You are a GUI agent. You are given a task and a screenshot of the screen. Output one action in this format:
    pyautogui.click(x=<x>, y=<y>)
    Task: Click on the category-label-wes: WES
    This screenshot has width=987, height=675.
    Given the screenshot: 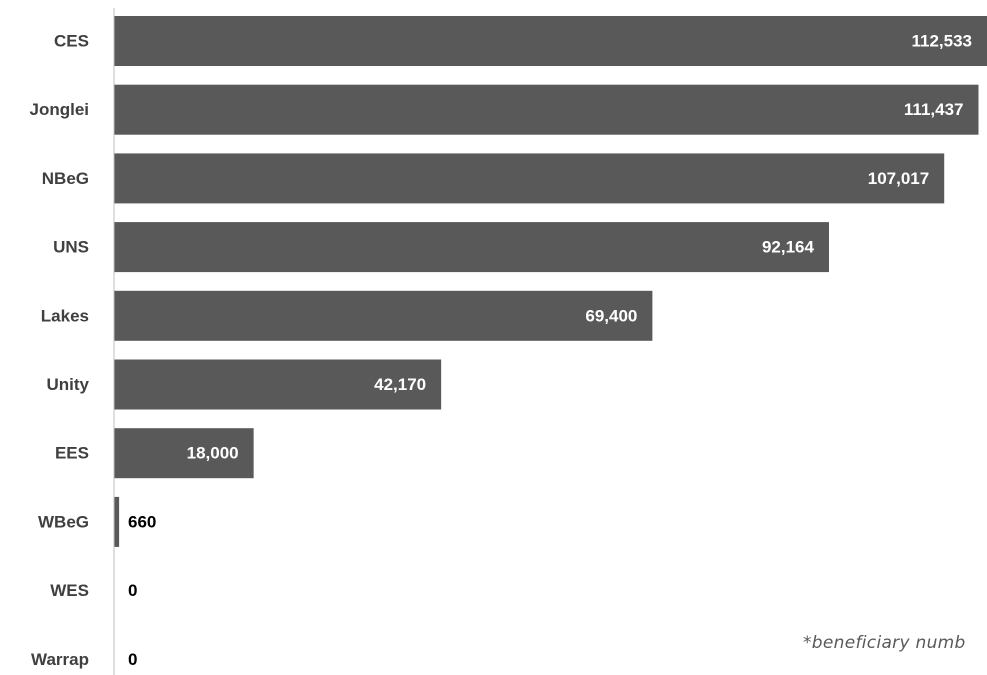 What is the action you would take?
    pyautogui.click(x=69, y=590)
    